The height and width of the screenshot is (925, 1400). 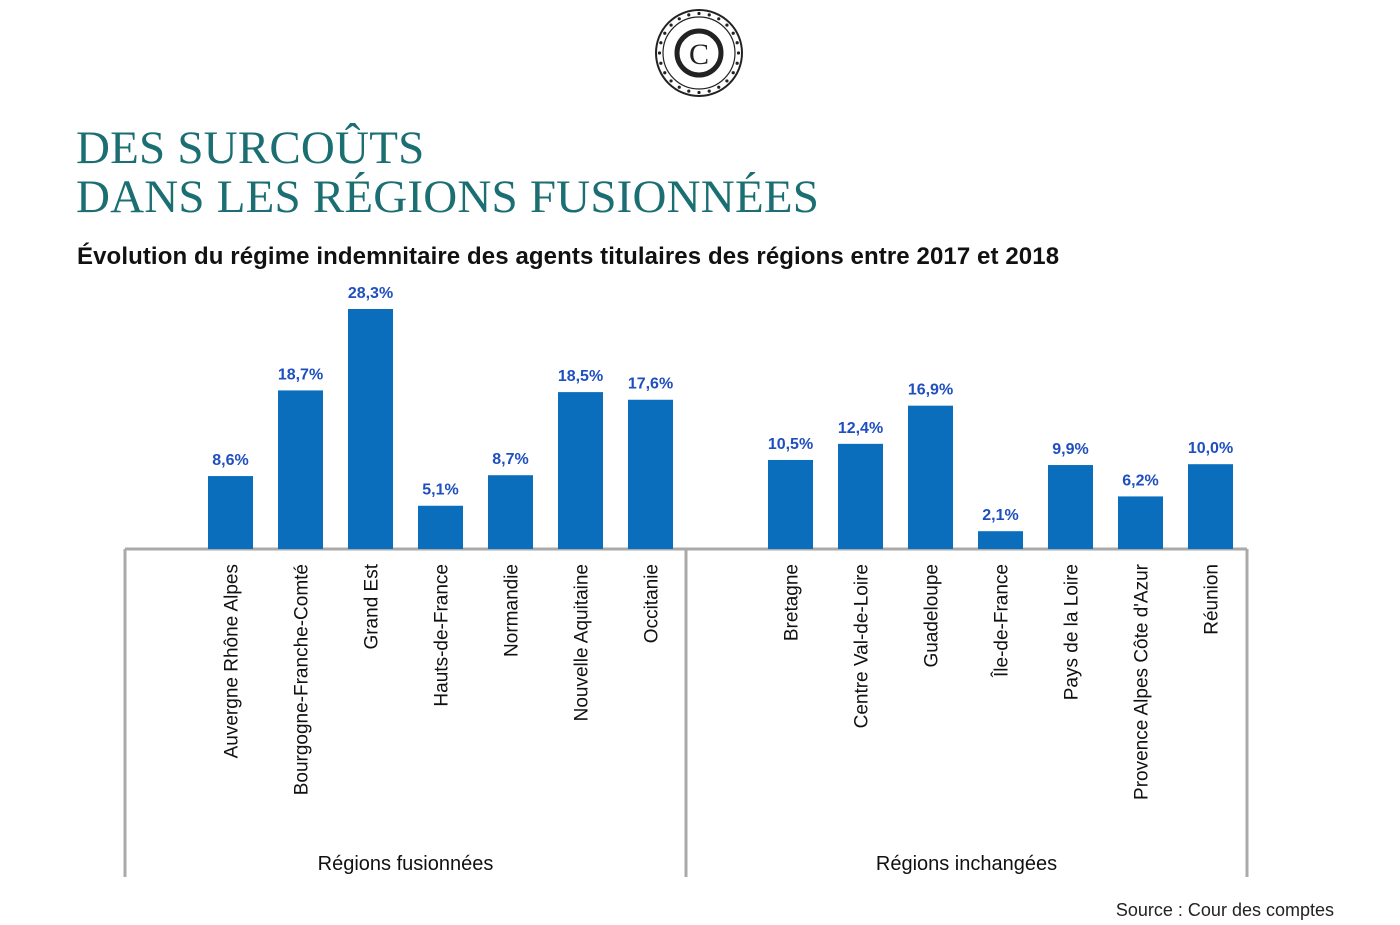 What do you see at coordinates (370, 293) in the screenshot?
I see `data-label: 28,3%` at bounding box center [370, 293].